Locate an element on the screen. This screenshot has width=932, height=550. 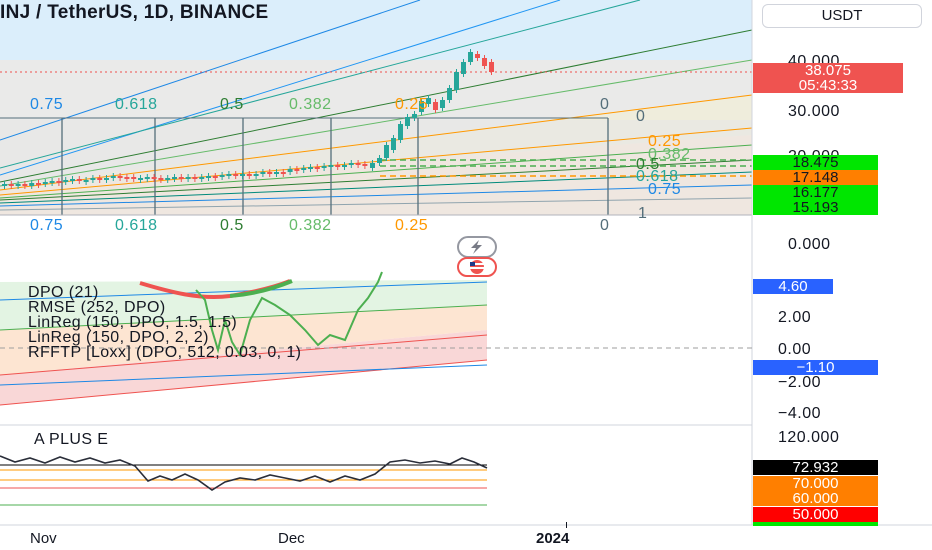
level-tag: 16.177 is located at coordinates (815, 192).